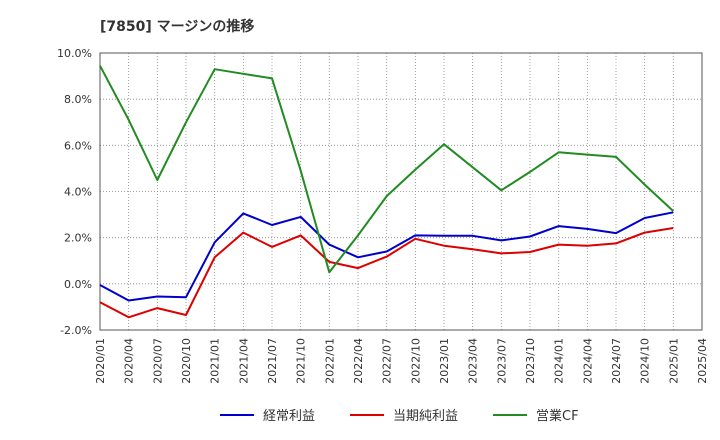  What do you see at coordinates (673, 361) in the screenshot?
I see `x-tick-label: 2025/01` at bounding box center [673, 361].